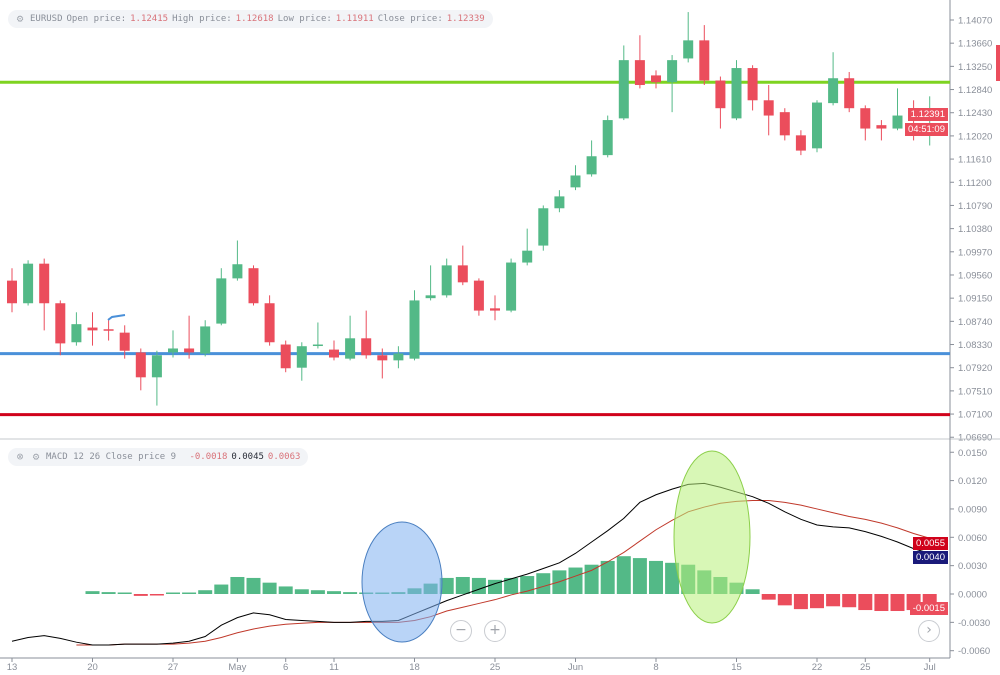 The height and width of the screenshot is (675, 1000). I want to click on price-tick-label: 1.09970, so click(975, 252).